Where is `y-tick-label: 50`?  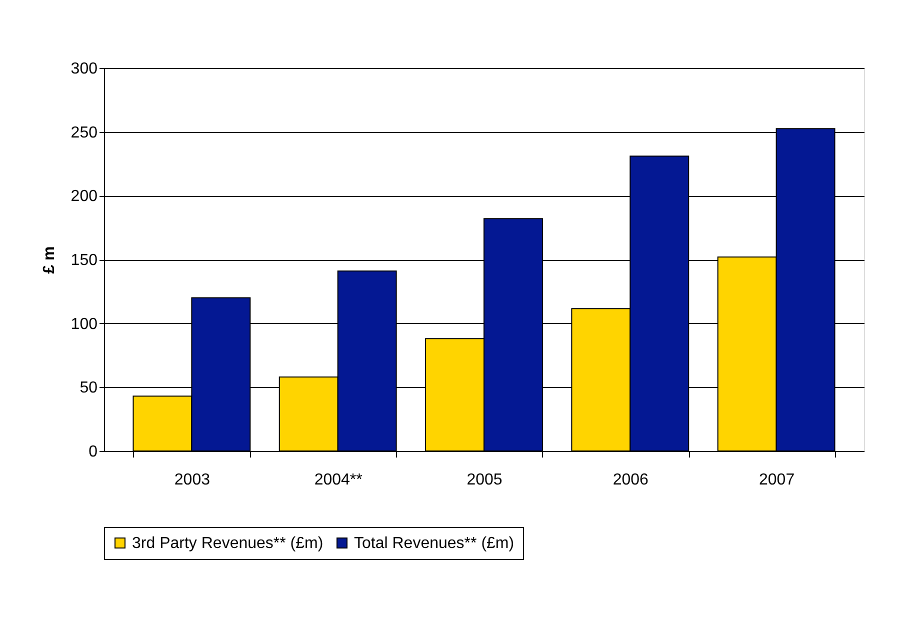
y-tick-label: 50 is located at coordinates (89, 388).